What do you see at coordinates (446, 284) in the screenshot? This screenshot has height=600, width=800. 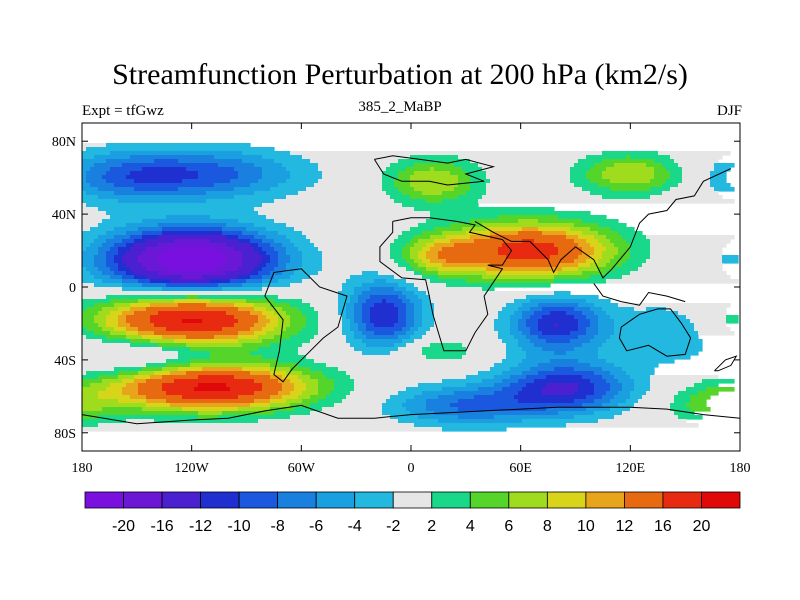 I see `coastline` at bounding box center [446, 284].